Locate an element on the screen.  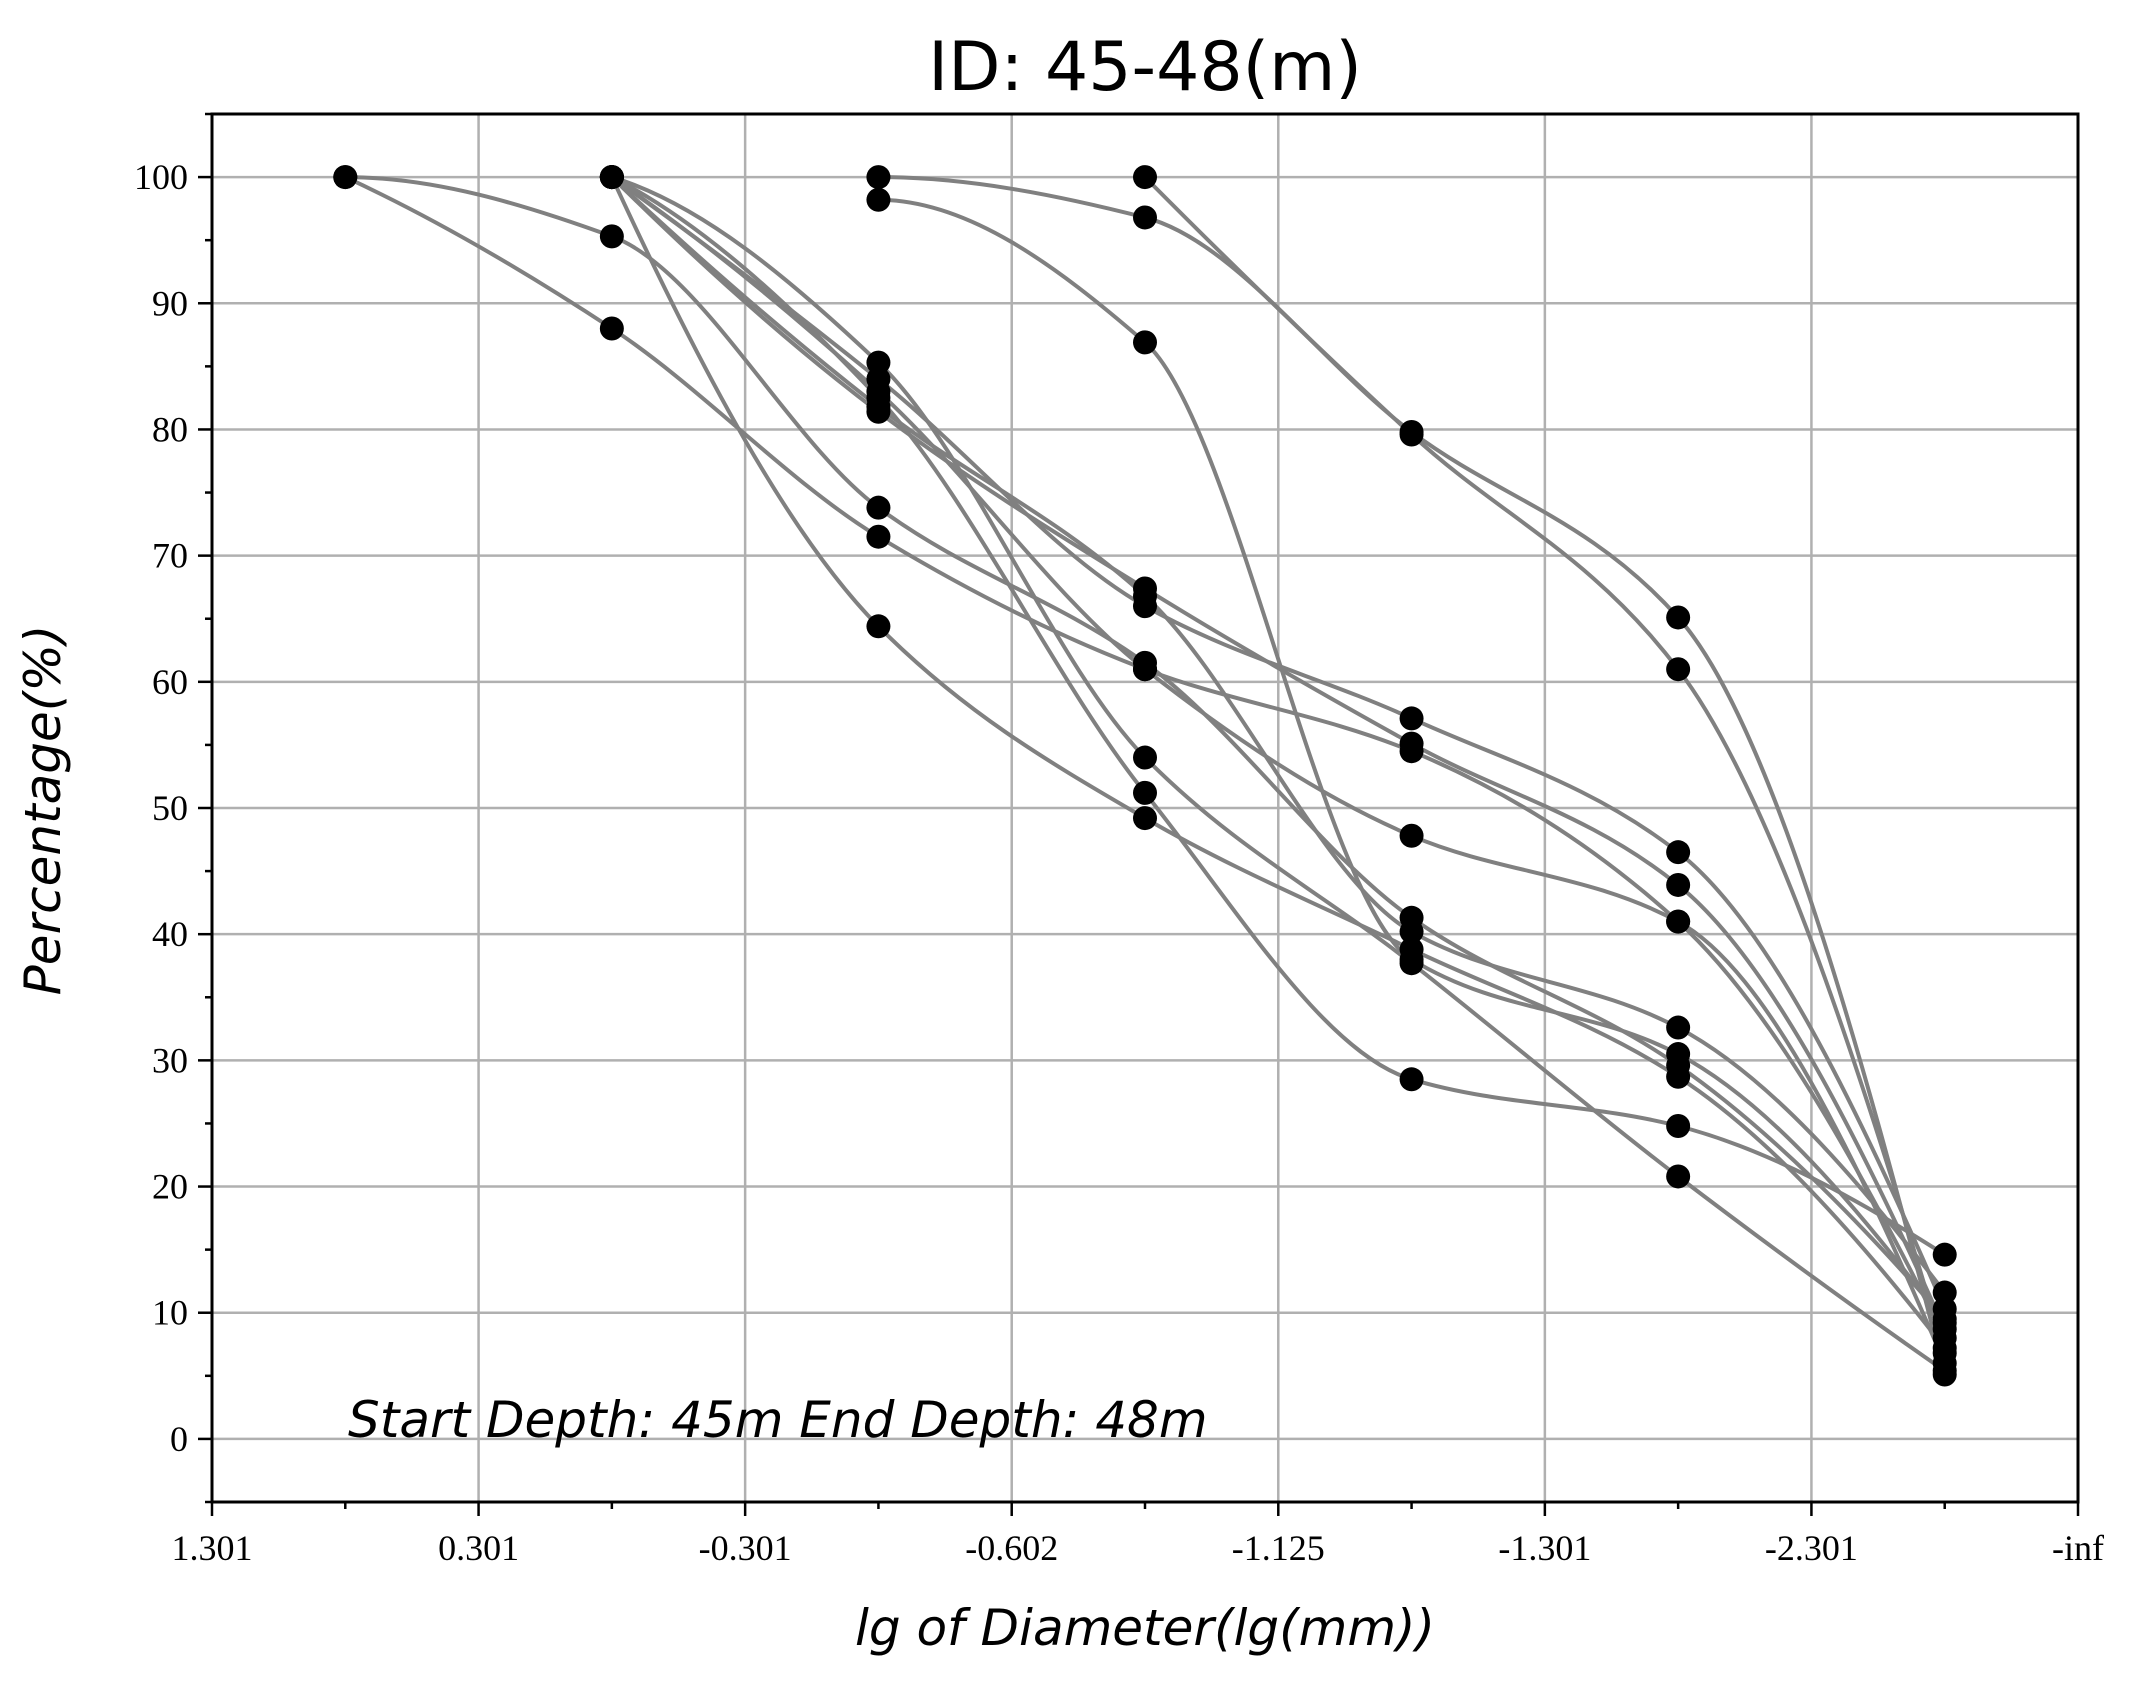
x-tick-label: -0.301 is located at coordinates (745, 1548).